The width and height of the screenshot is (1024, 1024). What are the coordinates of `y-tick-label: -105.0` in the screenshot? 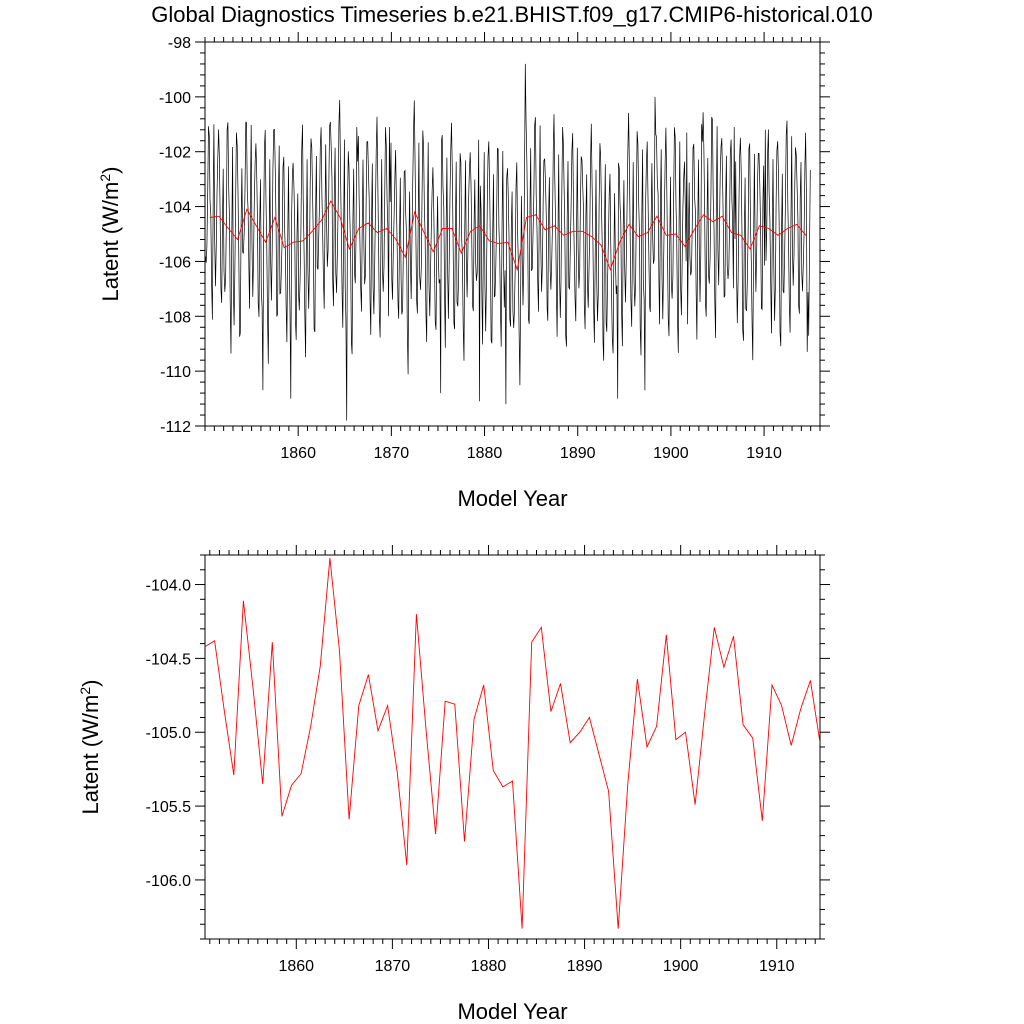 It's located at (168, 733).